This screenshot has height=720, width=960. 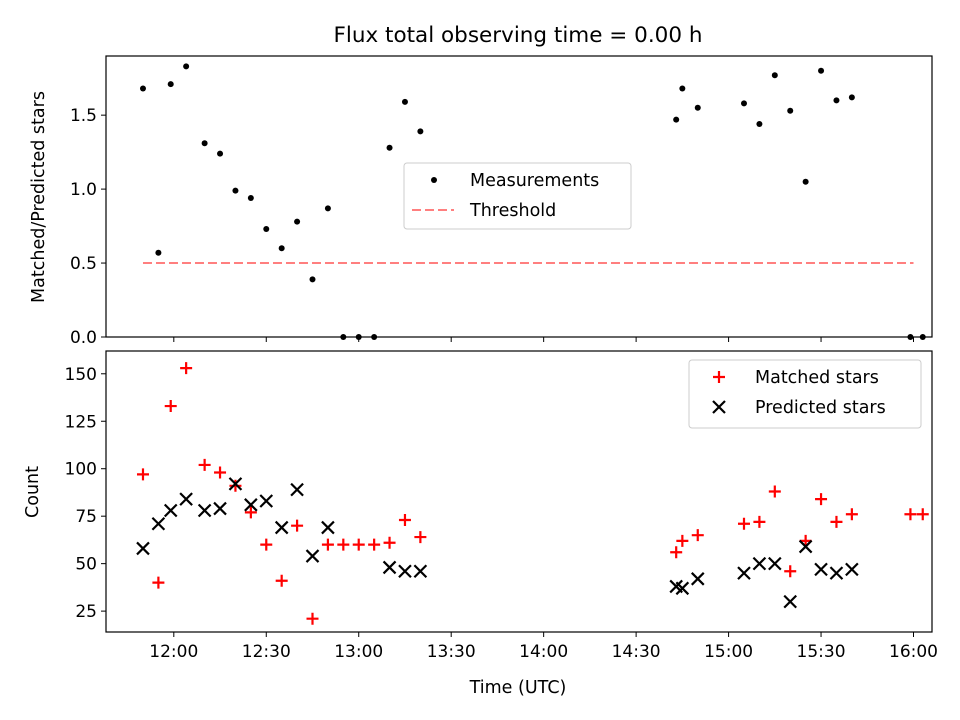 I want to click on series-predicted-stars, so click(x=497, y=543).